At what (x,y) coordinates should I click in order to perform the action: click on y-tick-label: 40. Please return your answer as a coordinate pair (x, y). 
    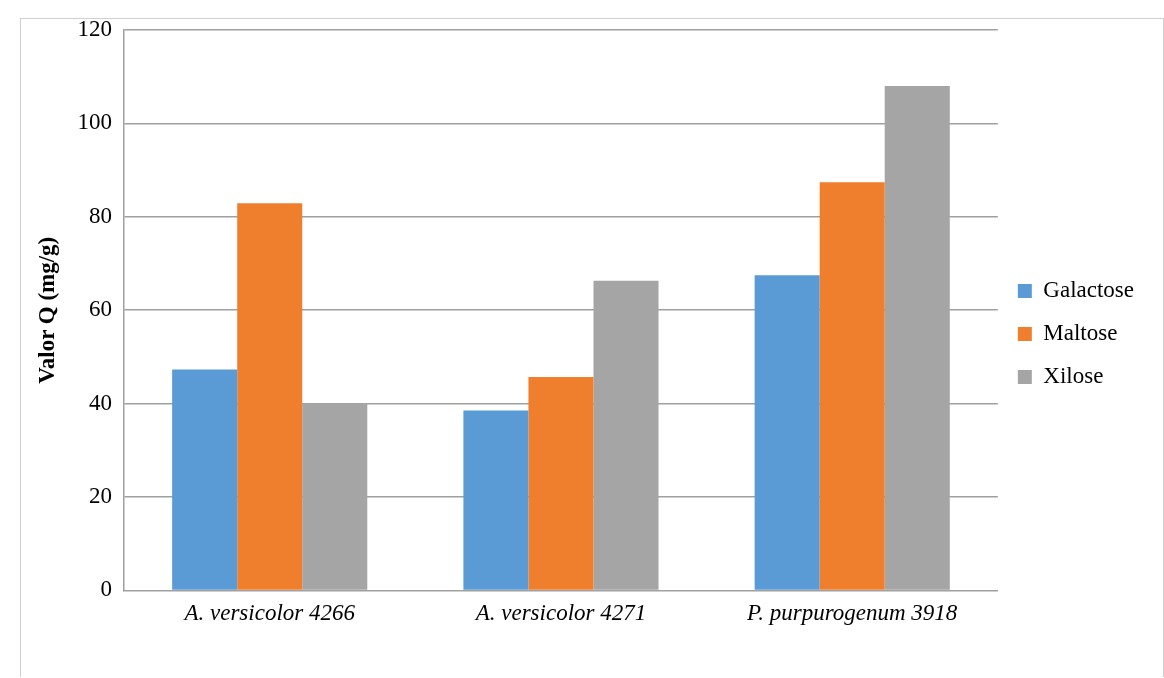
    Looking at the image, I should click on (101, 402).